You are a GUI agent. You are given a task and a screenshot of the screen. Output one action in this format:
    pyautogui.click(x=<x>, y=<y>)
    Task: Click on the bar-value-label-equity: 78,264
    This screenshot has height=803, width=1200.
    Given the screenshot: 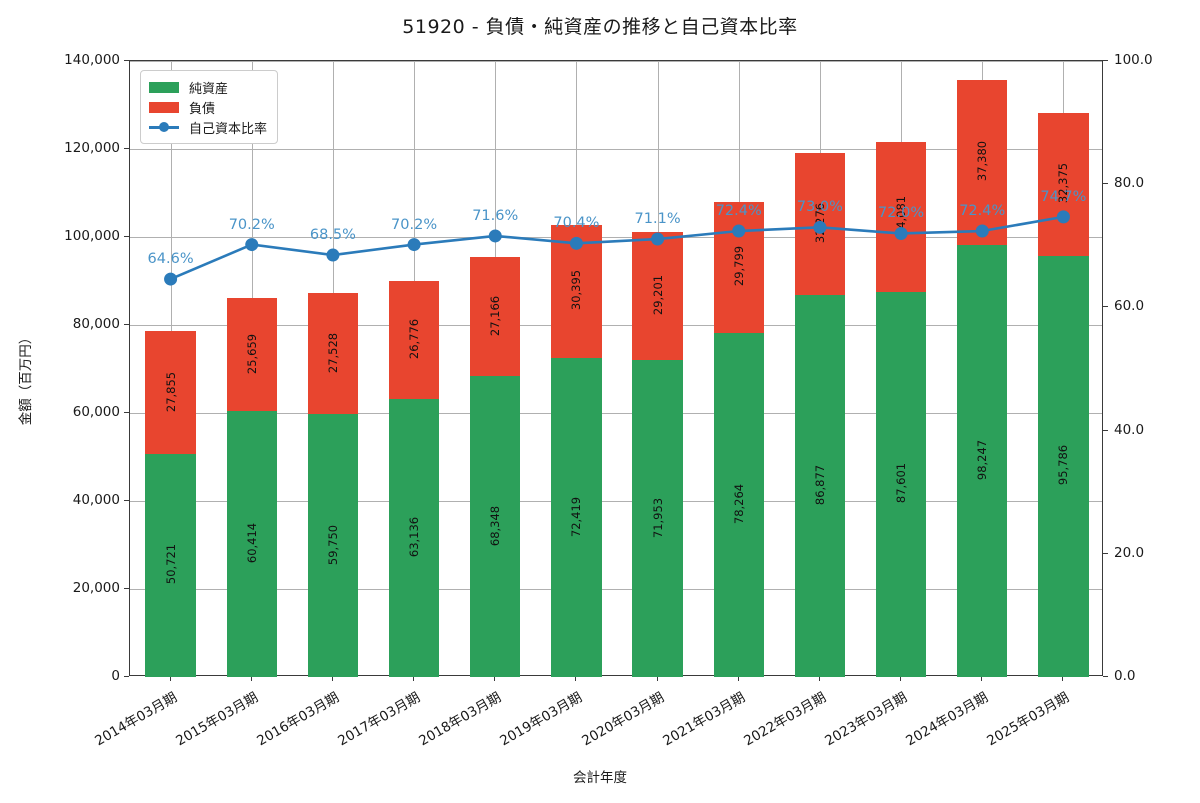 What is the action you would take?
    pyautogui.click(x=738, y=503)
    